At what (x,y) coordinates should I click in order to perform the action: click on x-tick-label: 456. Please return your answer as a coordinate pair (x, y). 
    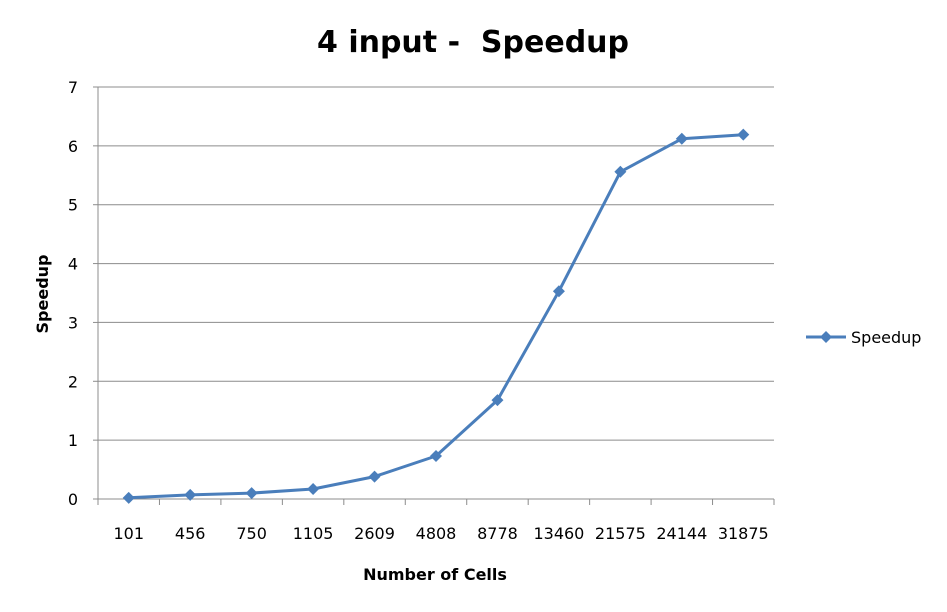
    Looking at the image, I should click on (190, 533).